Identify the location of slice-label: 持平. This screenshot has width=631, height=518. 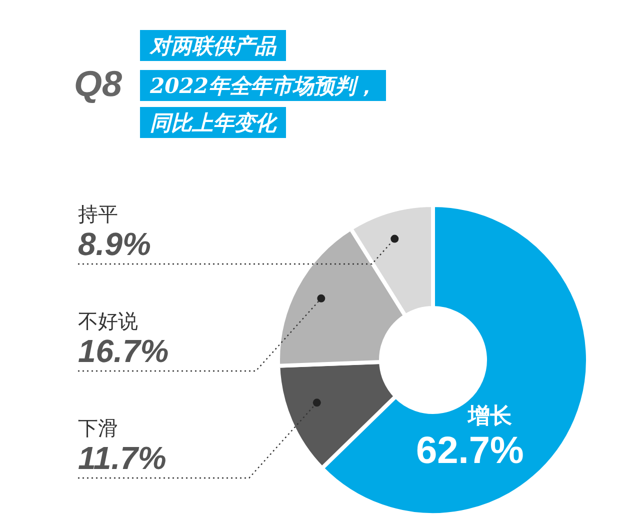
(98, 214).